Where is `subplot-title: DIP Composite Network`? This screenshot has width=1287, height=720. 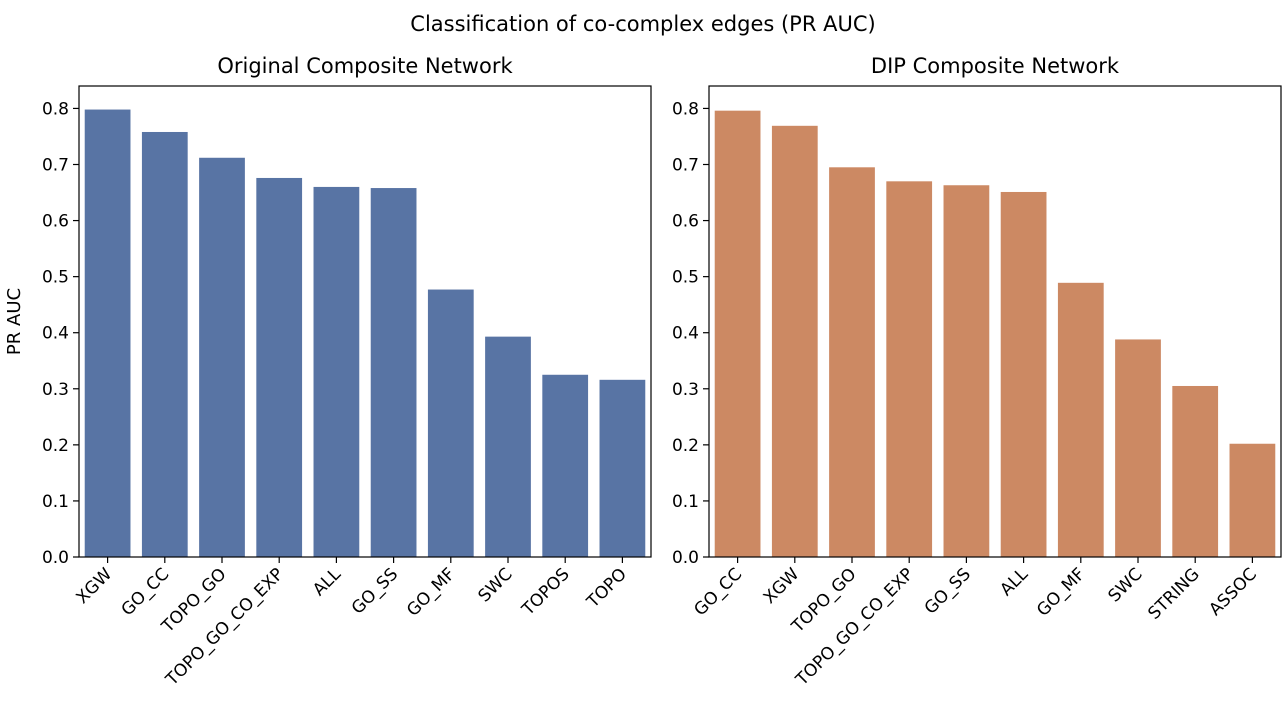
subplot-title: DIP Composite Network is located at coordinates (995, 66).